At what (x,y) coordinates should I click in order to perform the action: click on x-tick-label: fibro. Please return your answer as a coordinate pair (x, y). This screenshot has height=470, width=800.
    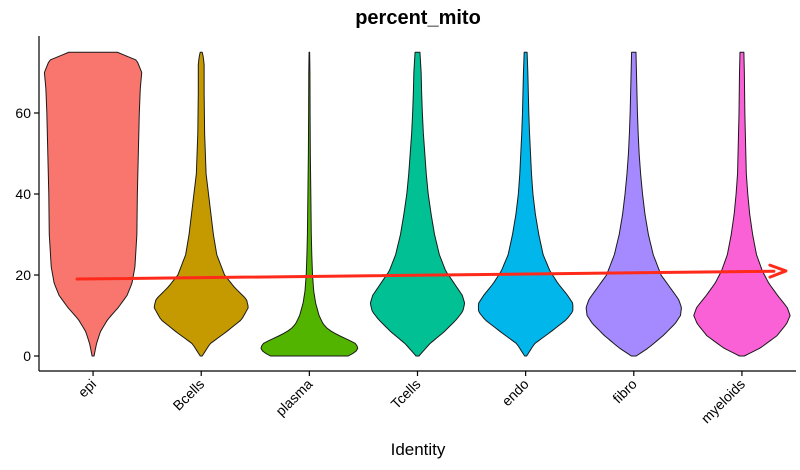
    Looking at the image, I should click on (624, 391).